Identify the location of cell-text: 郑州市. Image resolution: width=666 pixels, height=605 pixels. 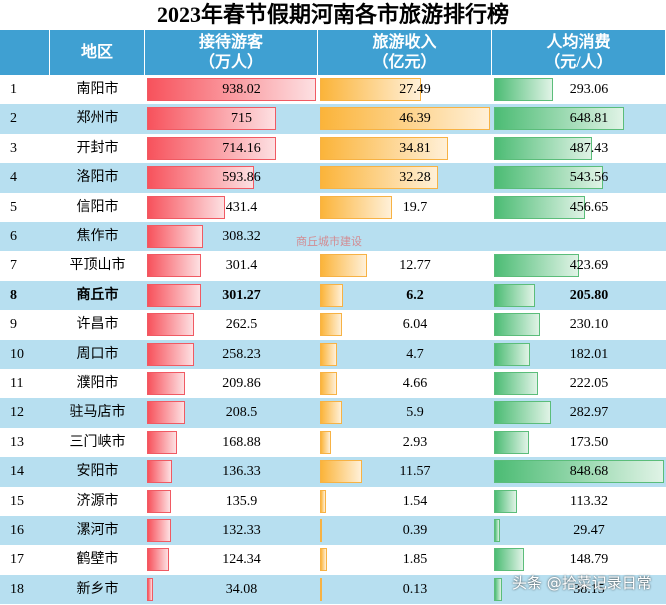
(97, 119).